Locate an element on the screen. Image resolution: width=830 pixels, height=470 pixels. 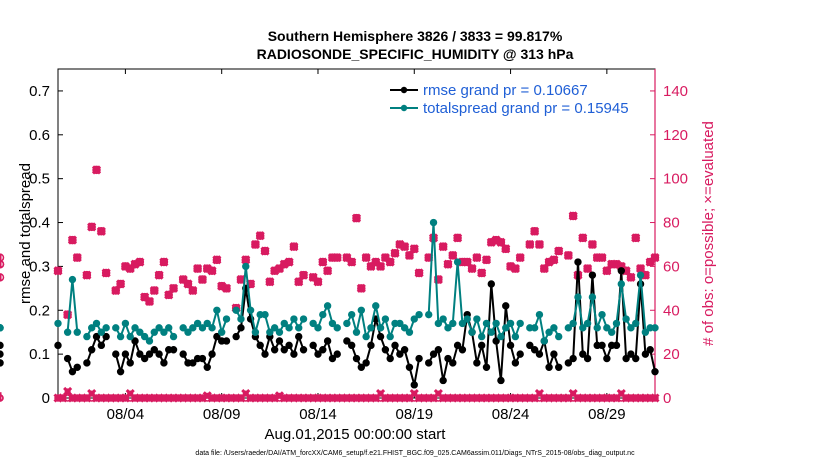
y-left-tick-label: 0.6 is located at coordinates (39, 135).